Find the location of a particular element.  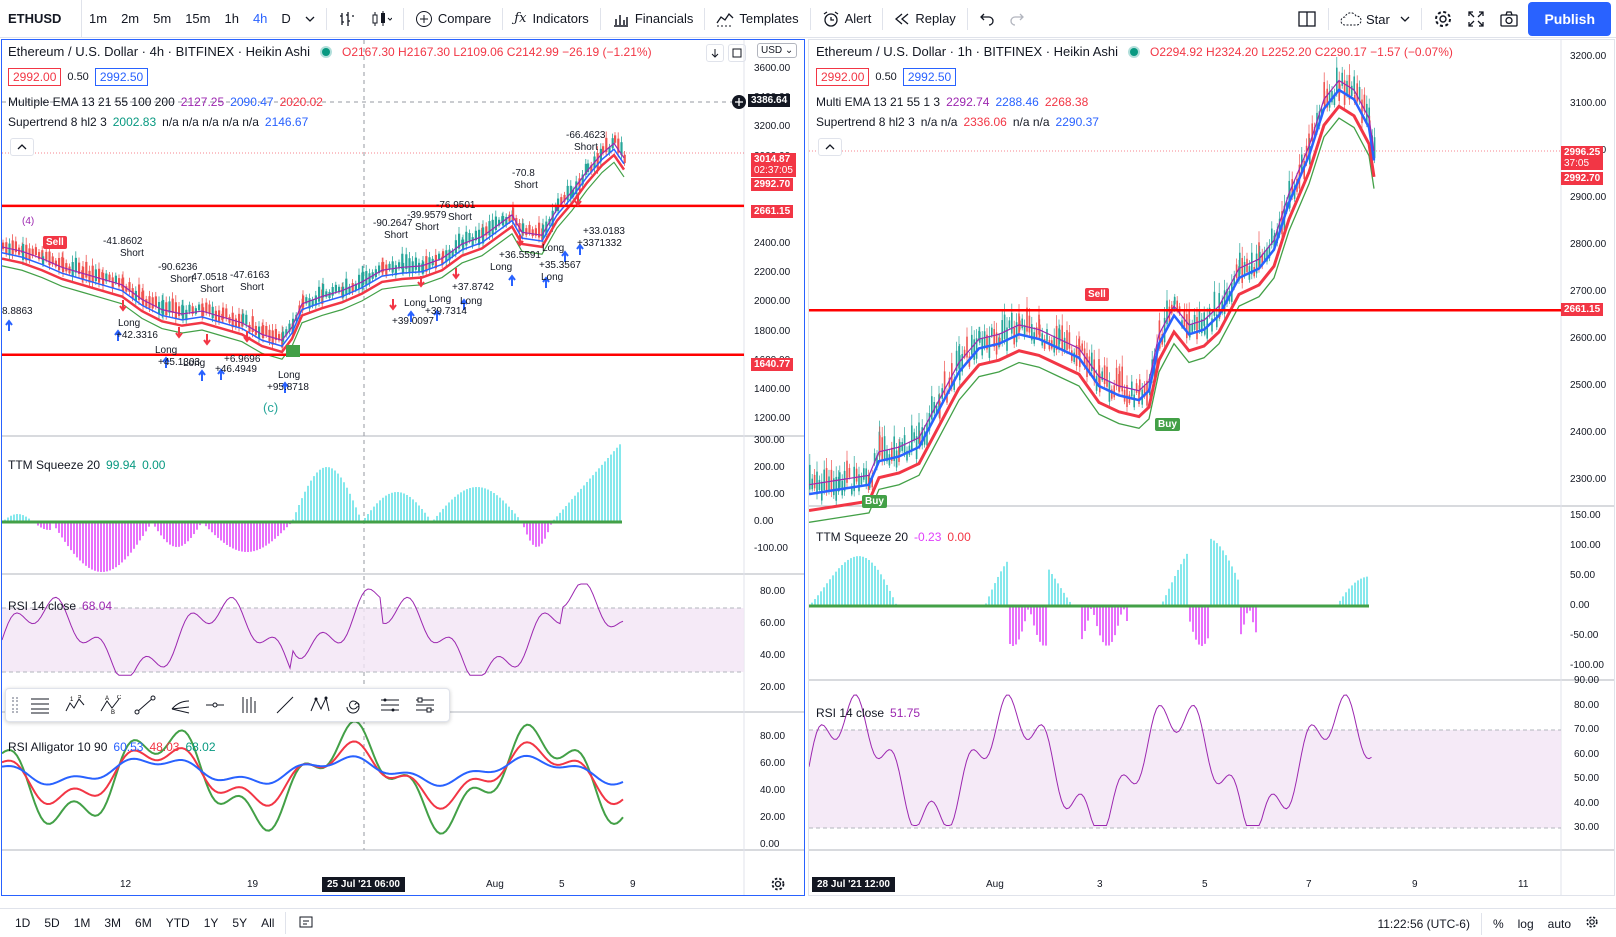

log-toggle: log is located at coordinates (1525, 923).